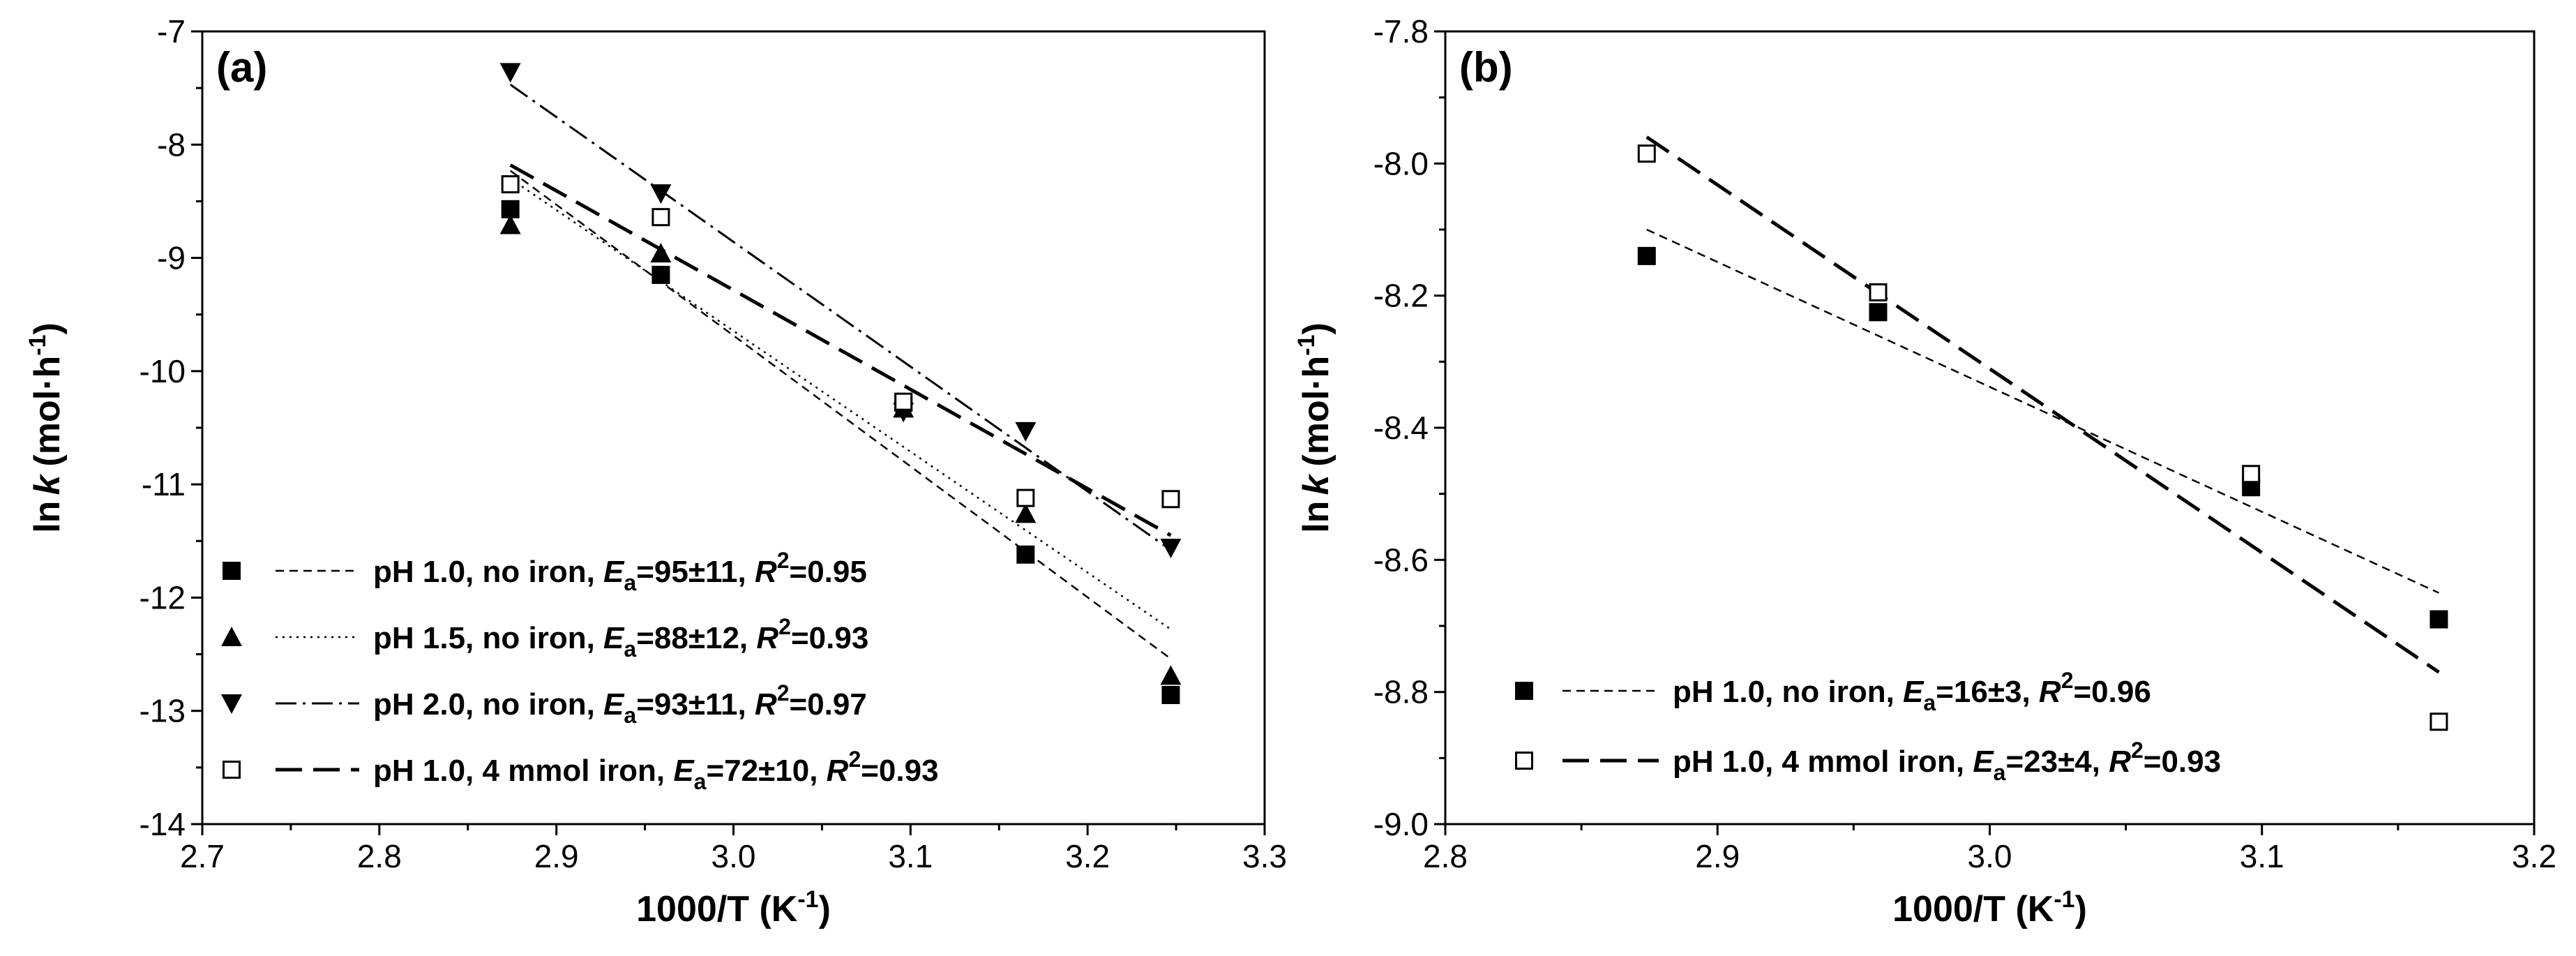 The image size is (2576, 956). I want to click on legend-prefix: pH 1.0, 4 mmol iron,, so click(1823, 762).